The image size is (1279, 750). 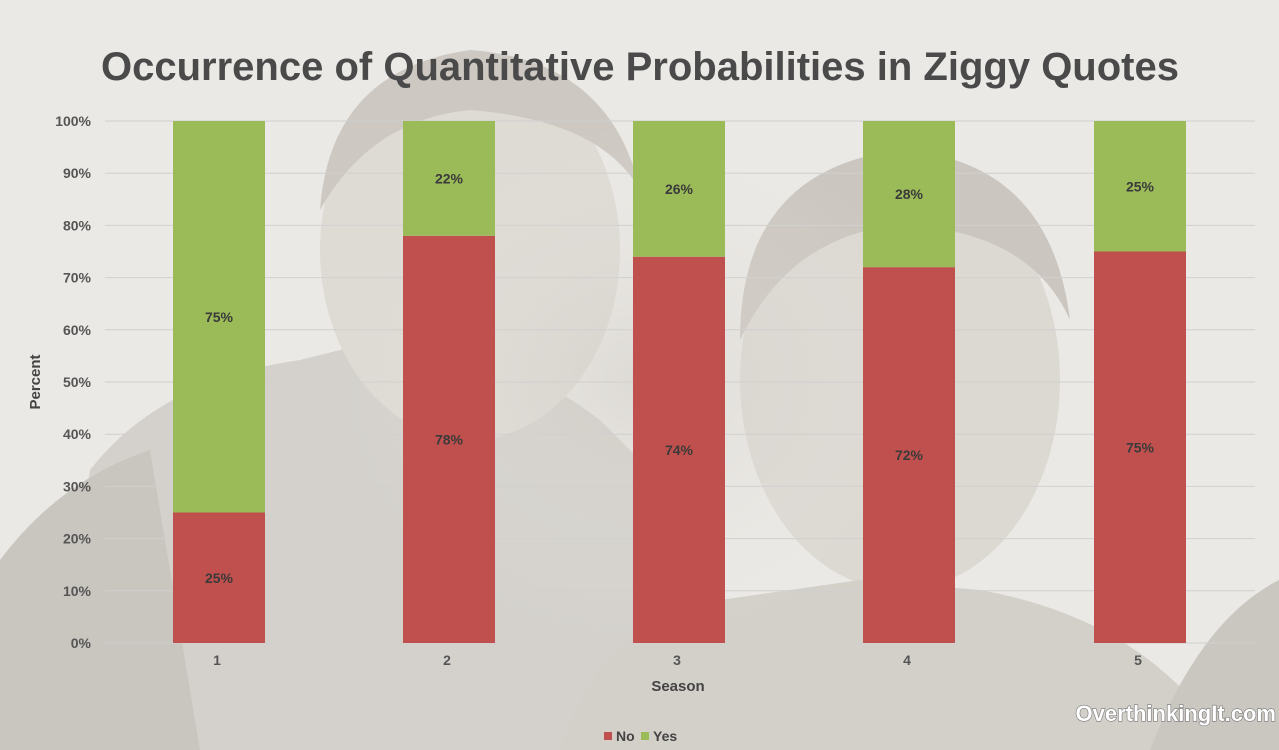 I want to click on x-tick-label: 3, so click(x=677, y=660).